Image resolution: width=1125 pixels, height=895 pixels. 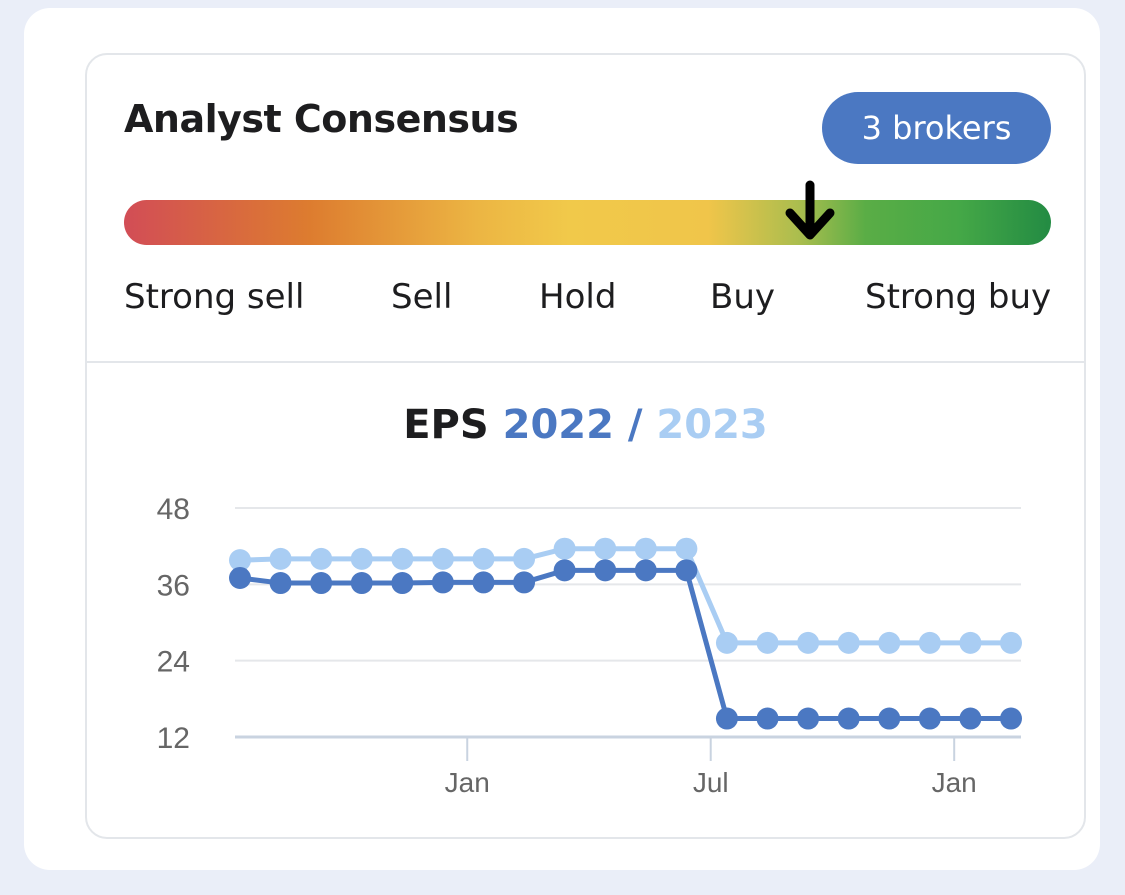 I want to click on section-divider, so click(x=585, y=362).